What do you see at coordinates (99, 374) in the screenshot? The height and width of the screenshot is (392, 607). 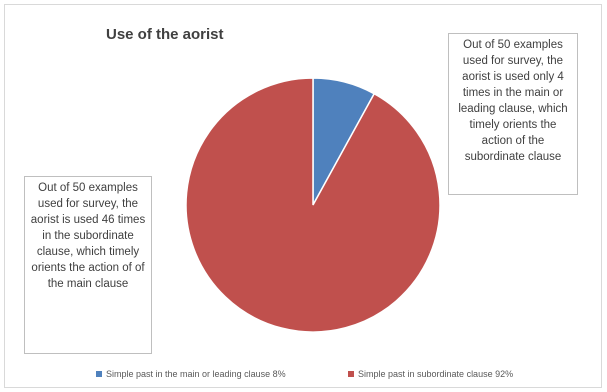 I see `legend-swatch-main-clause` at bounding box center [99, 374].